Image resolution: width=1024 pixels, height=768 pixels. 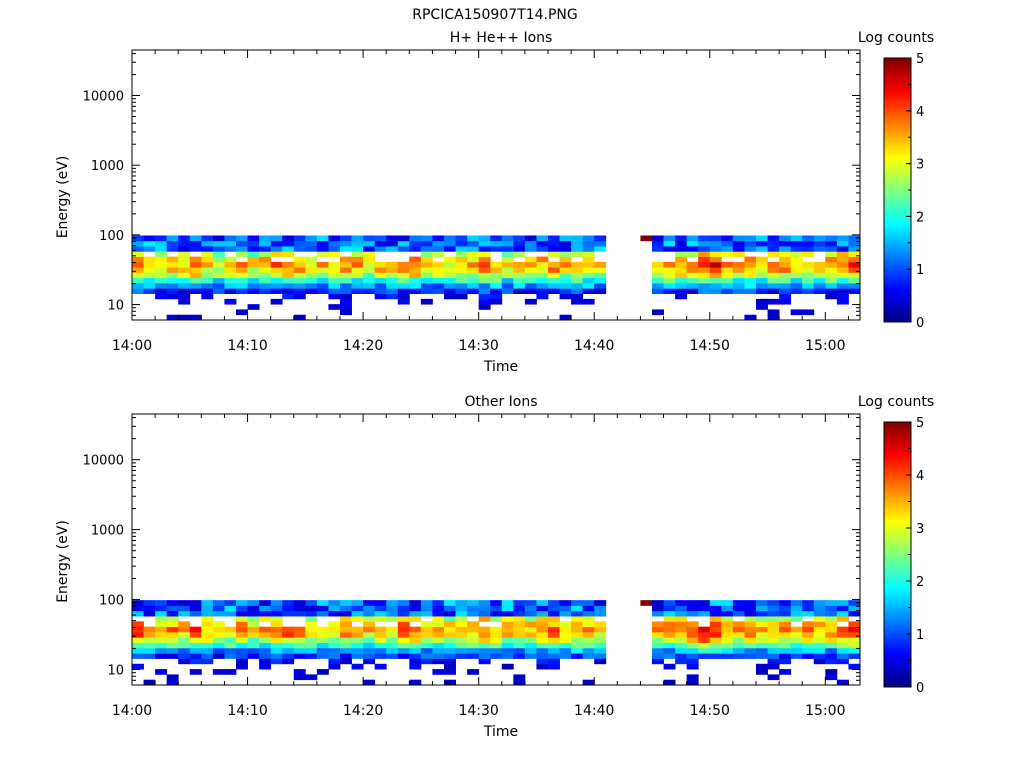 What do you see at coordinates (111, 236) in the screenshot?
I see `y-tick-label: 100` at bounding box center [111, 236].